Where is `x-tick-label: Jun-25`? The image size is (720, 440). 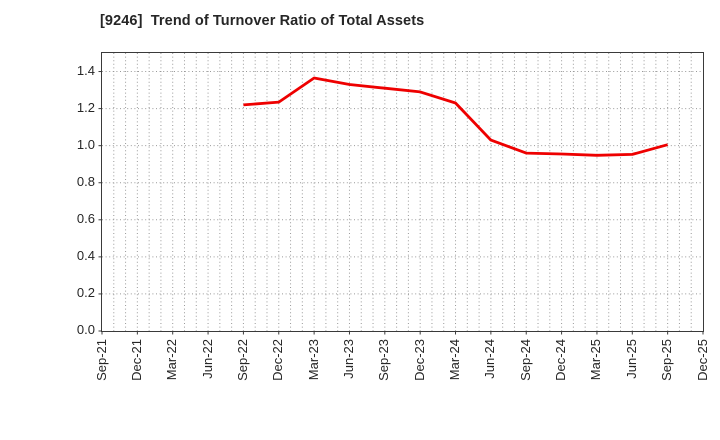
x-tick-label: Jun-25 is located at coordinates (631, 359).